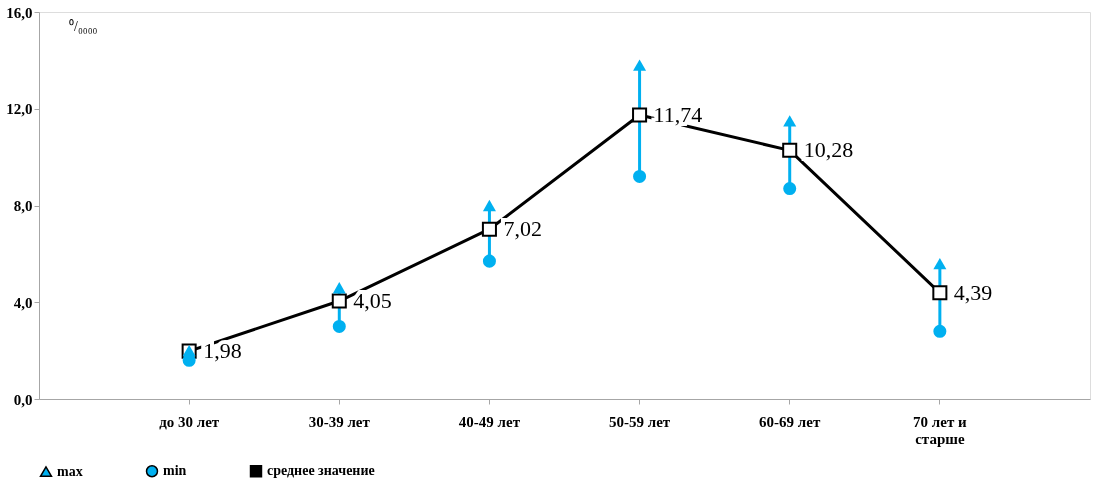 This screenshot has width=1102, height=491. What do you see at coordinates (23, 206) in the screenshot?
I see `y-tick-label: 8,0` at bounding box center [23, 206].